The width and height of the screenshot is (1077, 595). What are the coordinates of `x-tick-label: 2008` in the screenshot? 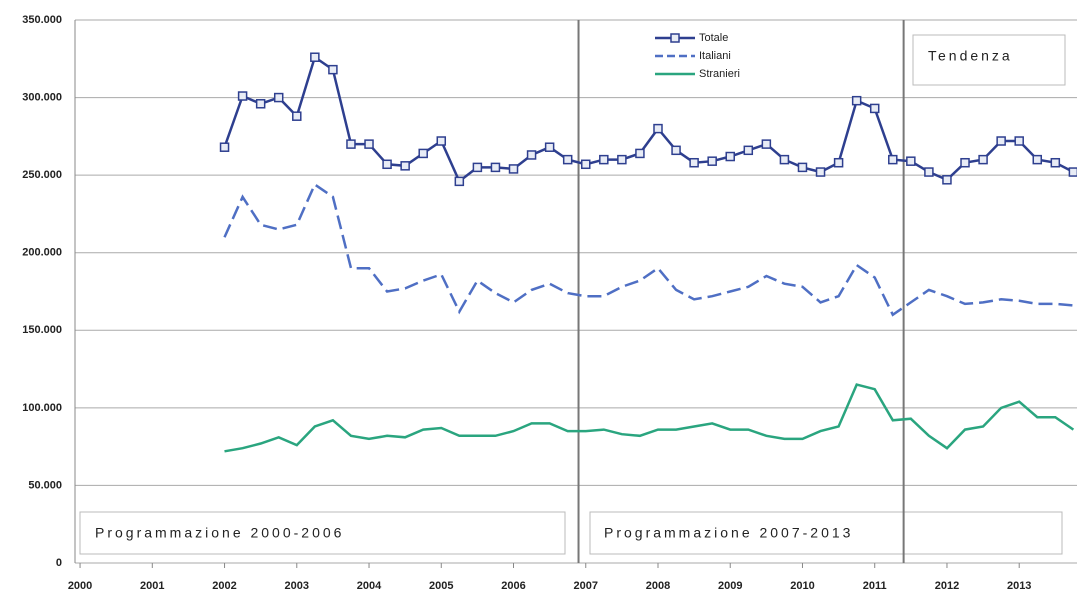 It's located at (658, 586).